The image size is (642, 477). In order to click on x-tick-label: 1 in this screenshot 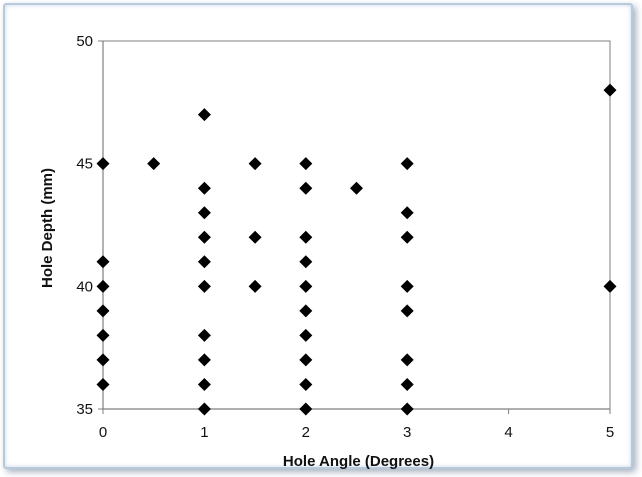, I will do `click(204, 432)`.